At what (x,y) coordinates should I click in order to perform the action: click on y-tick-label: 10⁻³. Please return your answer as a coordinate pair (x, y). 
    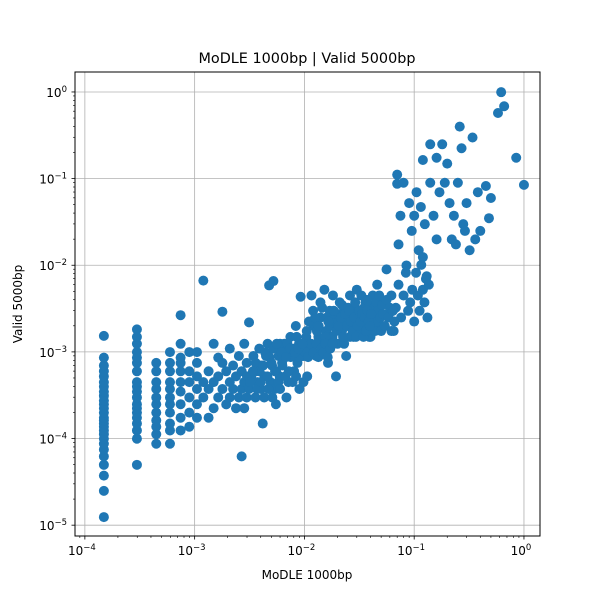
    Looking at the image, I should click on (53, 352).